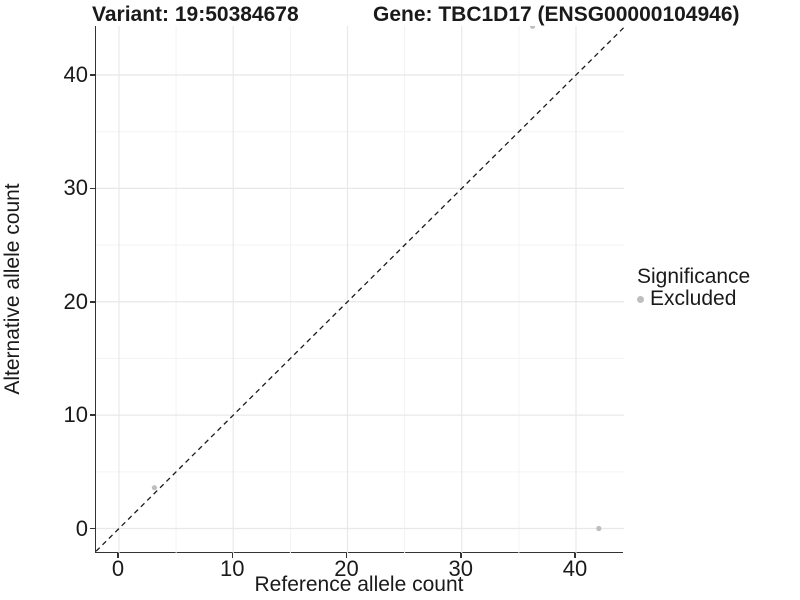 This screenshot has width=800, height=600. Describe the element at coordinates (575, 568) in the screenshot. I see `x-tick-label: 40` at that location.